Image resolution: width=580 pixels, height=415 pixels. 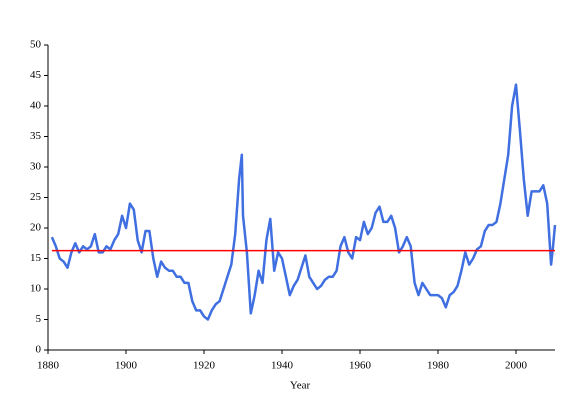 What do you see at coordinates (36, 136) in the screenshot?
I see `y-tick-label: 35` at bounding box center [36, 136].